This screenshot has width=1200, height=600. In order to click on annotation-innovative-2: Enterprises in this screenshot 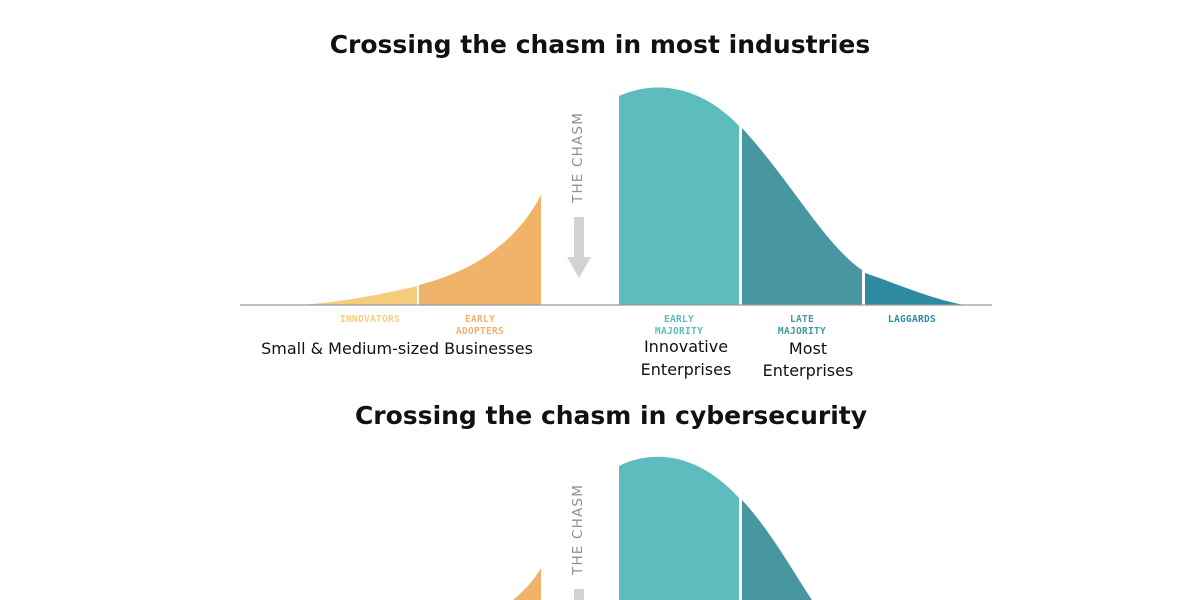, I will do `click(686, 369)`.